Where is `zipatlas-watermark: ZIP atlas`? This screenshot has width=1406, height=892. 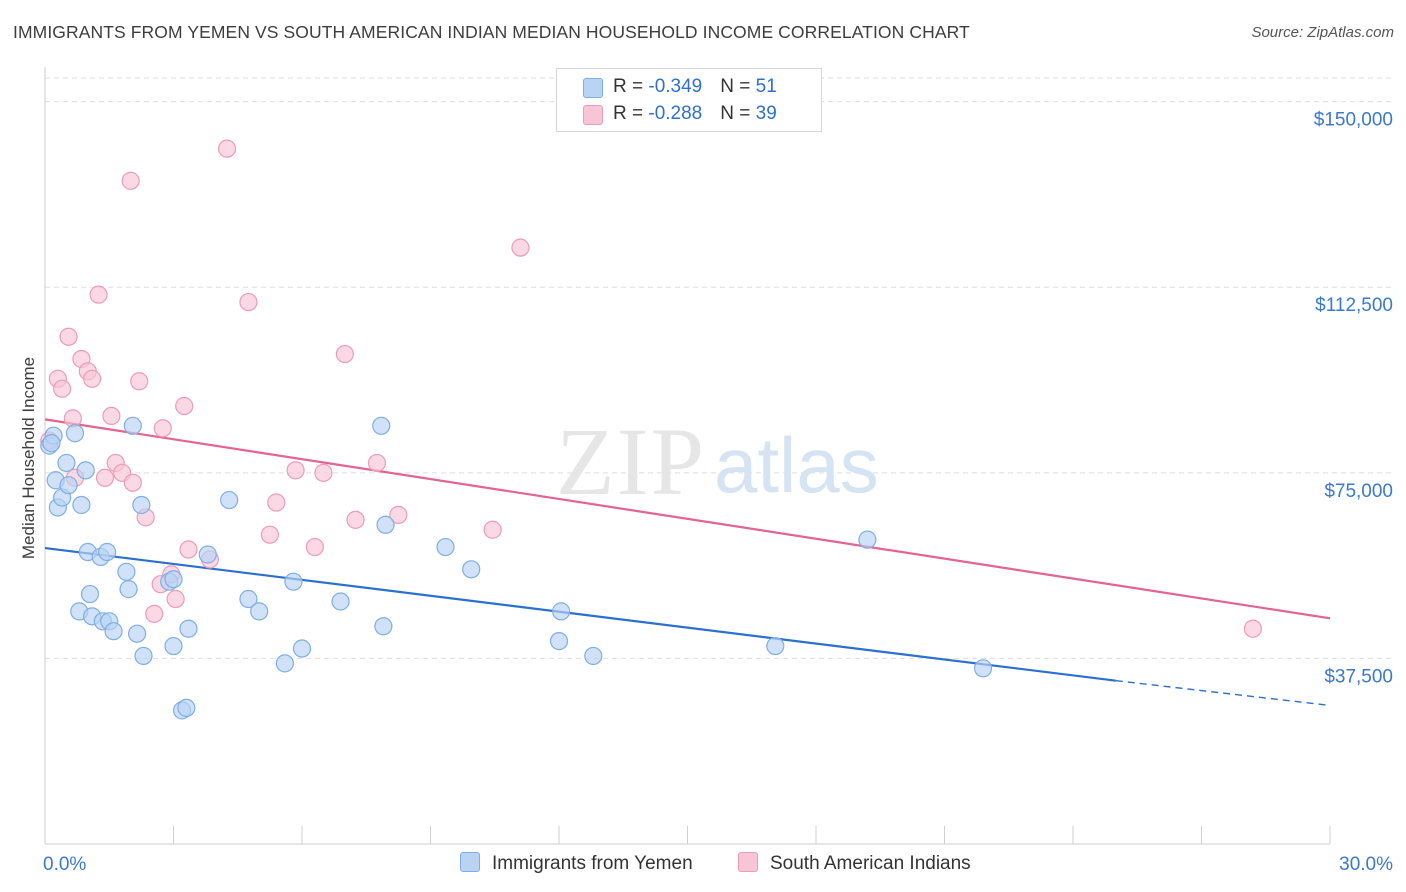
zipatlas-watermark: ZIP atlas is located at coordinates (717, 461).